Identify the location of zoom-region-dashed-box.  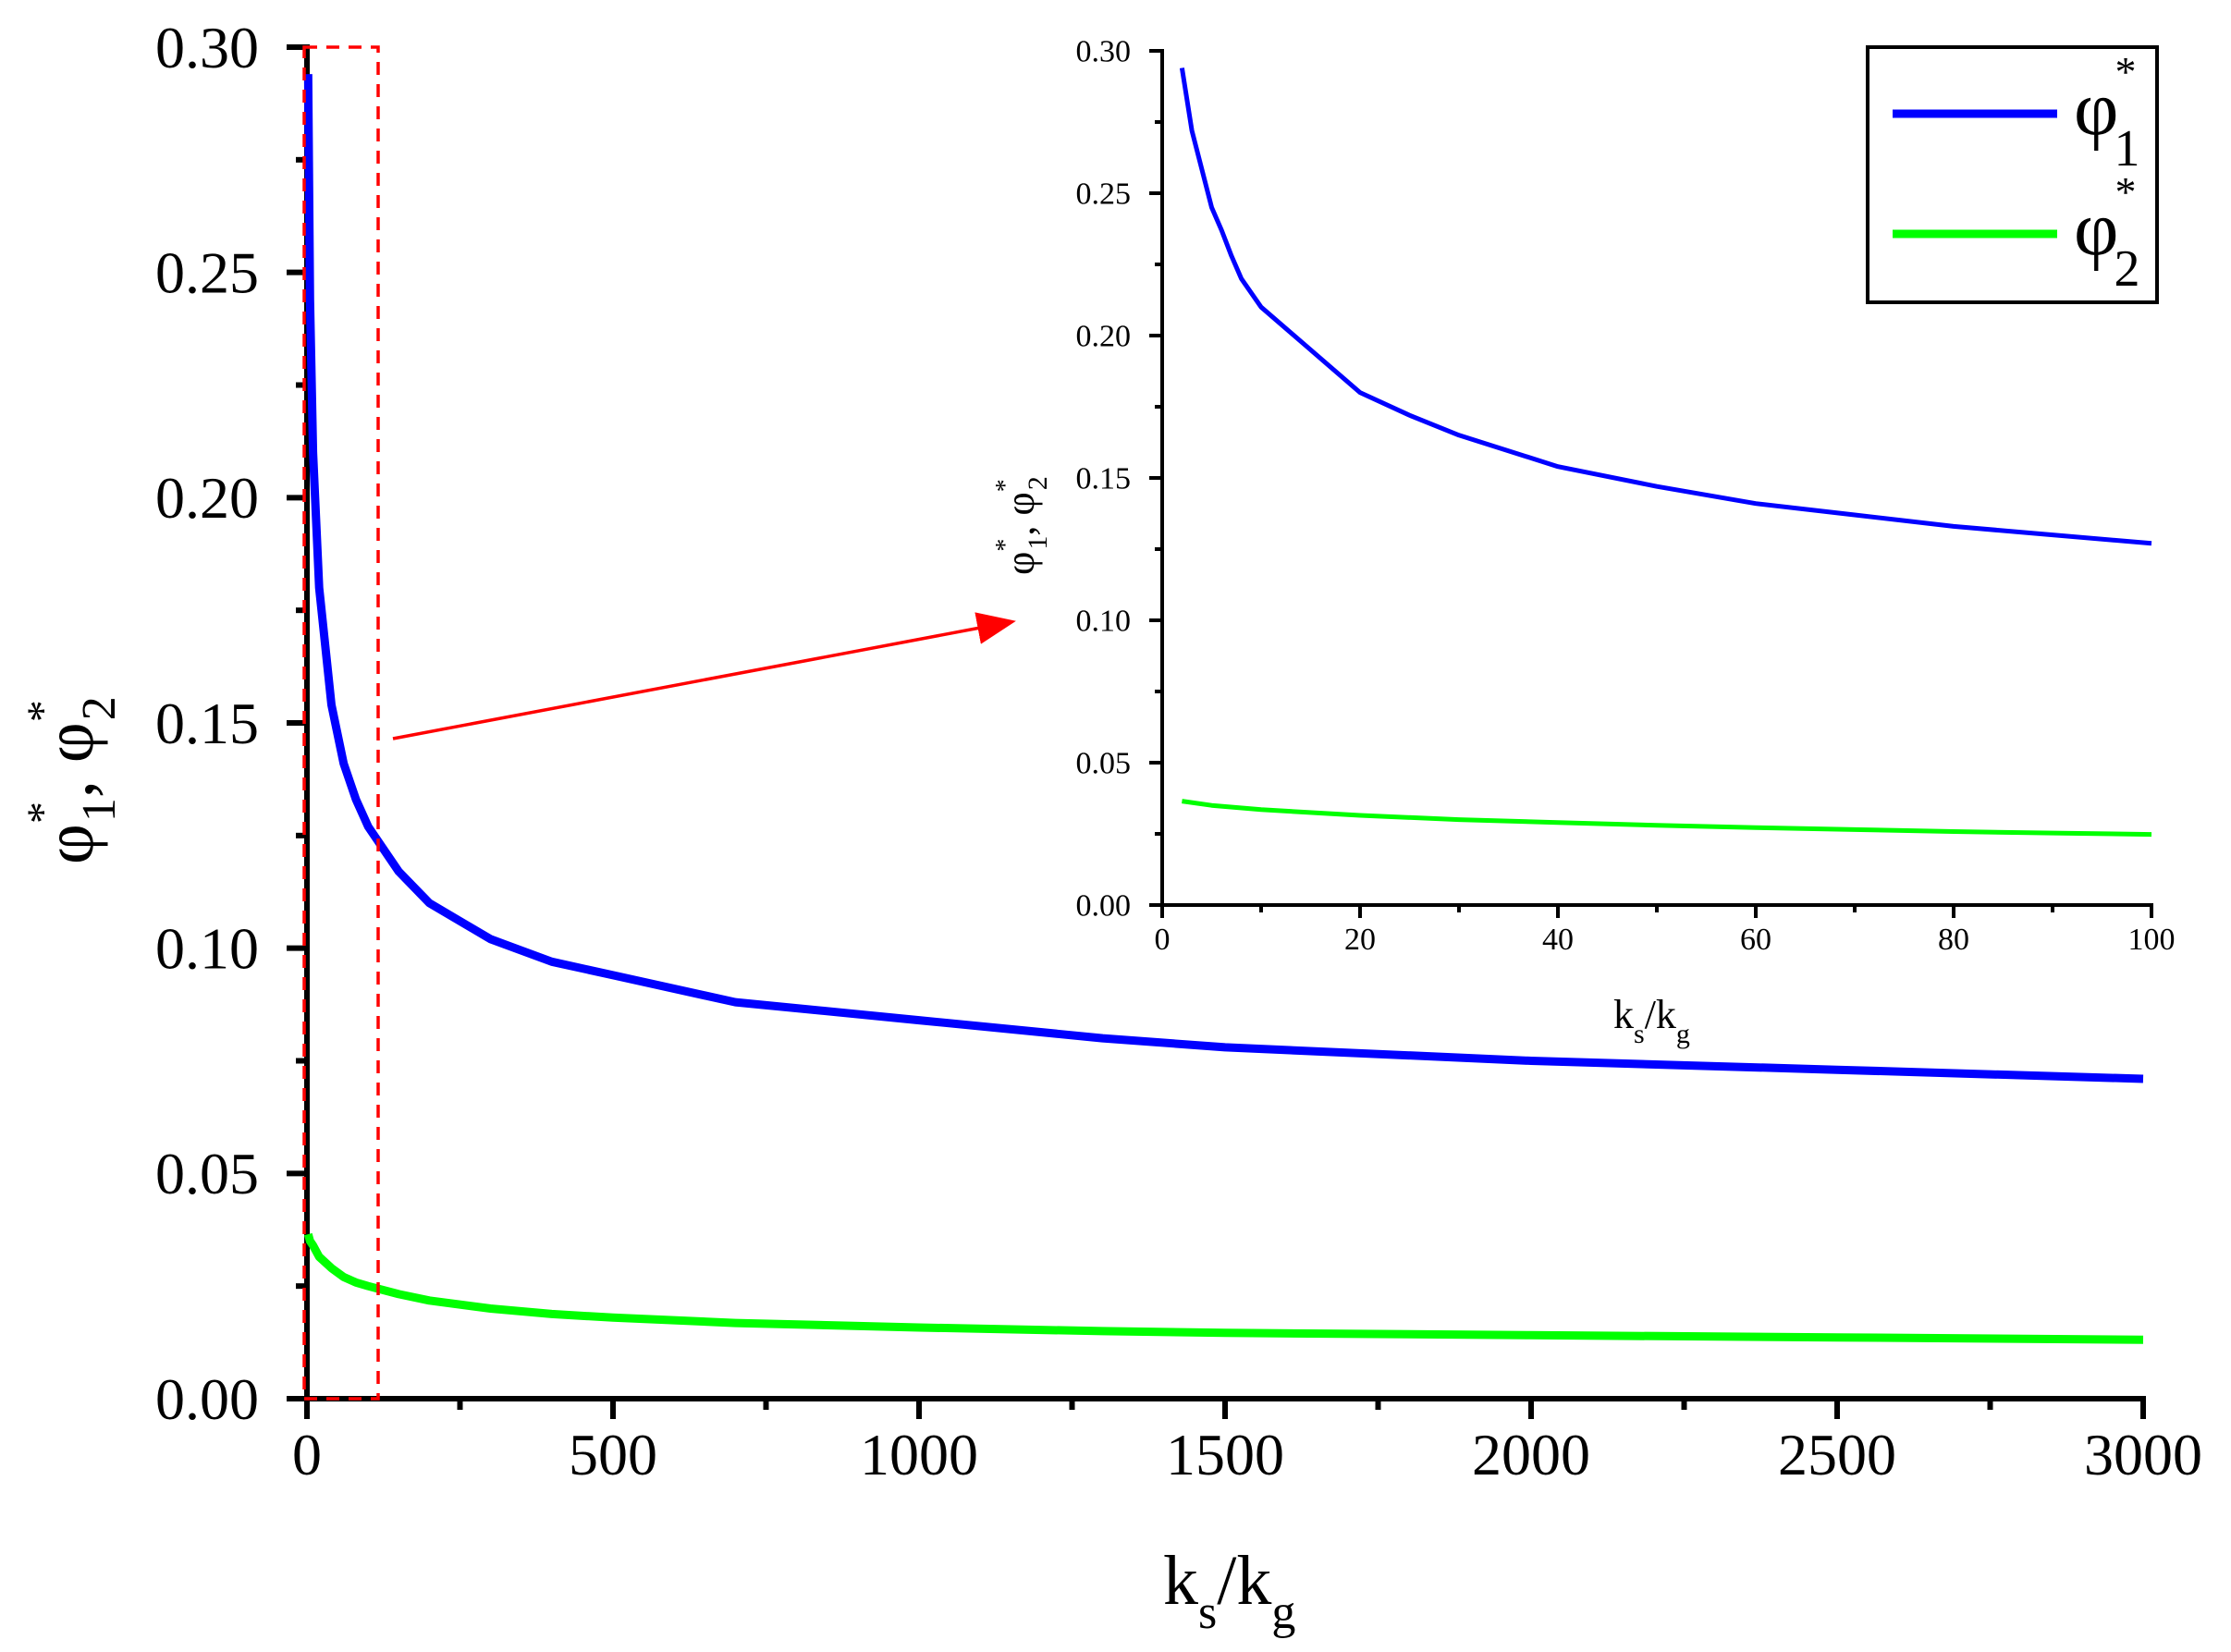
(341, 723).